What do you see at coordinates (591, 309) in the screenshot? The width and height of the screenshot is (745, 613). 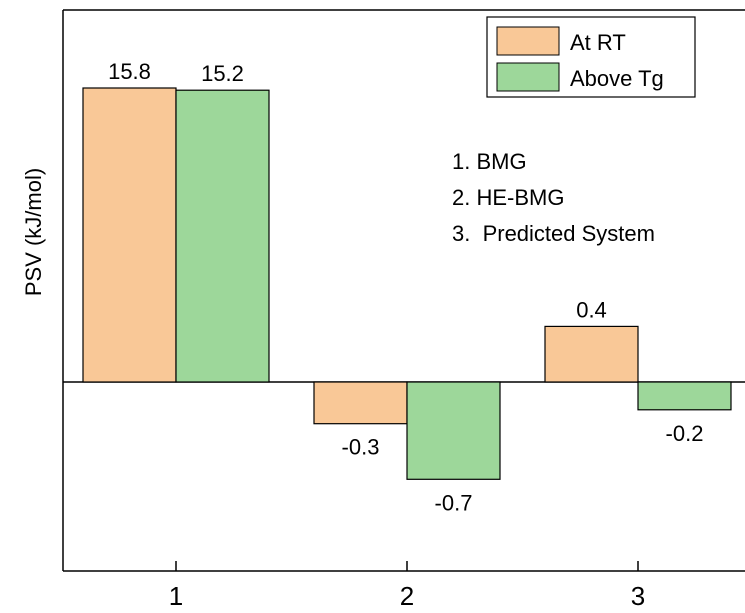 I see `data-label-at-rt-3: 0.4` at bounding box center [591, 309].